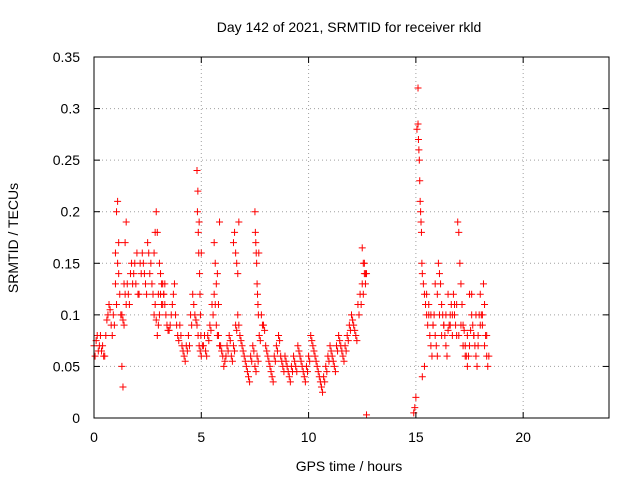 The image size is (640, 480). I want to click on y-tick-label: 0, so click(76, 418).